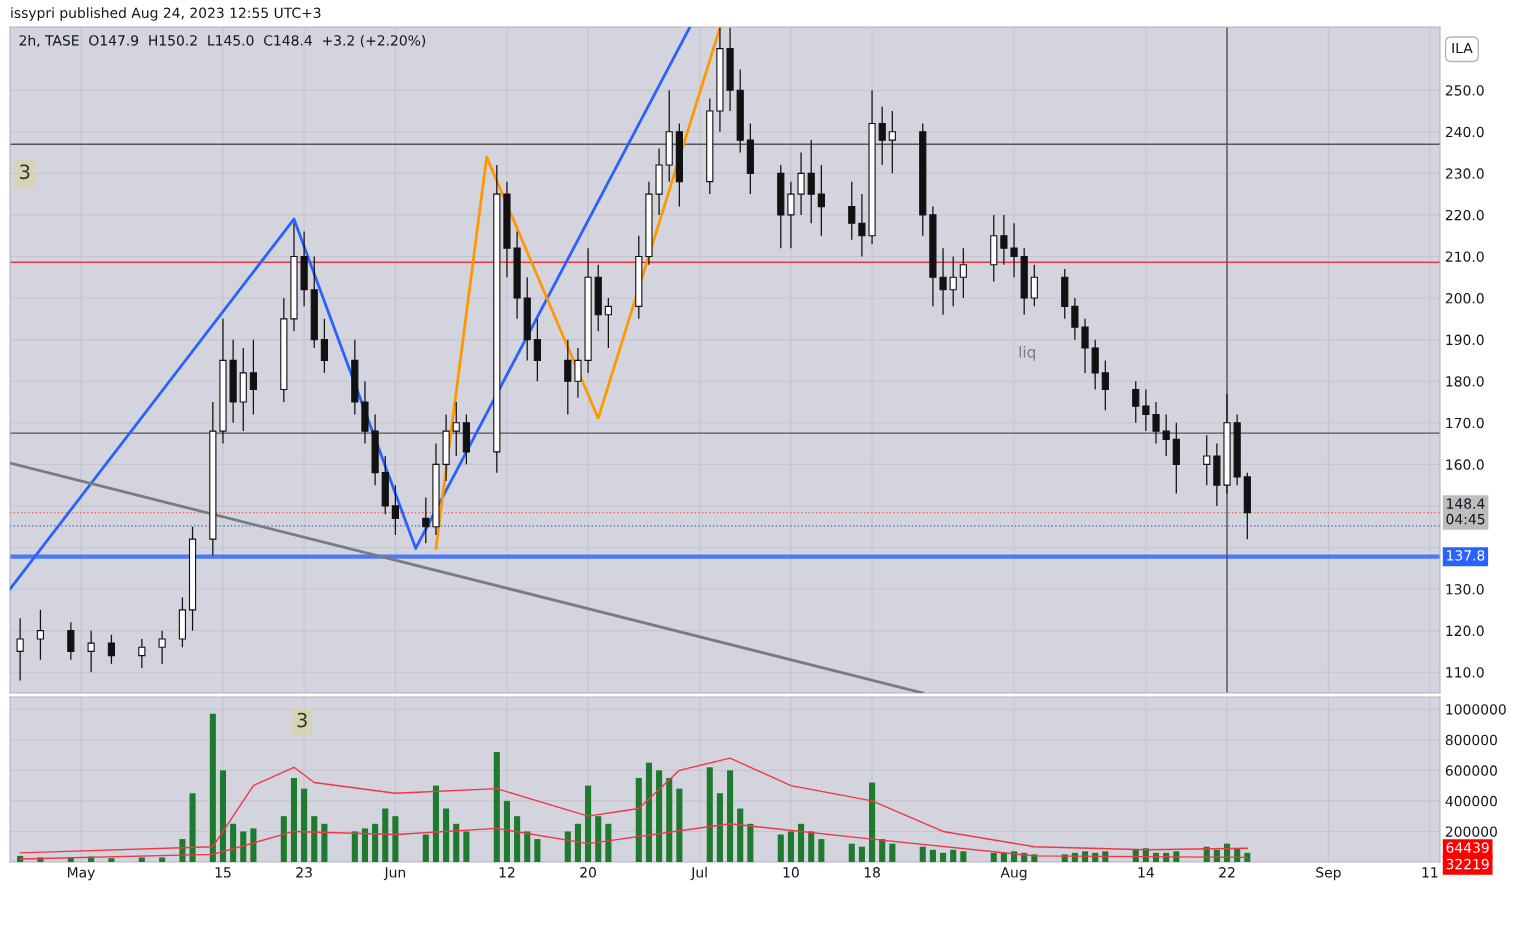 The height and width of the screenshot is (939, 1515). What do you see at coordinates (1471, 801) in the screenshot?
I see `y-tick-label: 400000` at bounding box center [1471, 801].